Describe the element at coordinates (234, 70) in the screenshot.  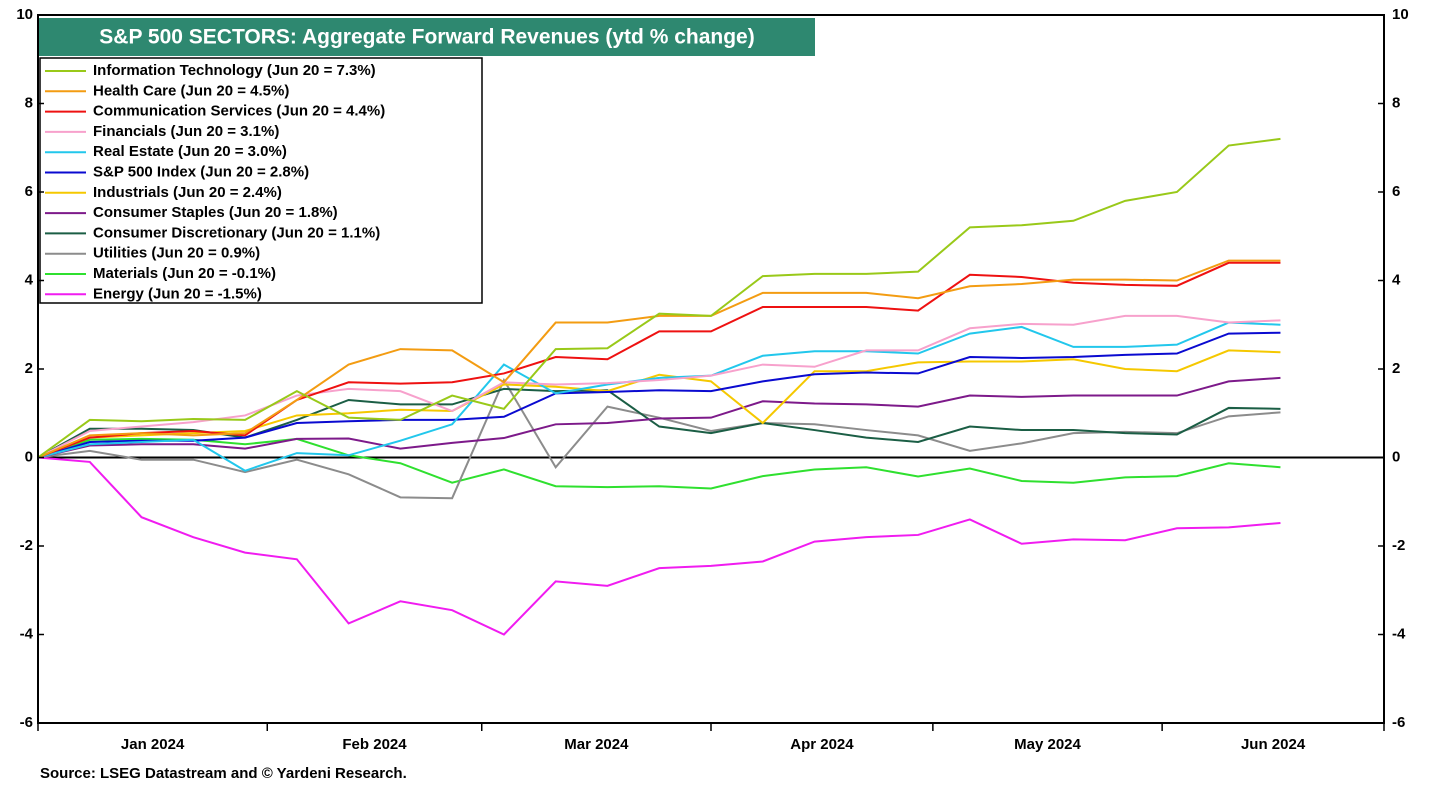
I see `legend-label: Information Technology (Jun 20 = 7.3%)` at that location.